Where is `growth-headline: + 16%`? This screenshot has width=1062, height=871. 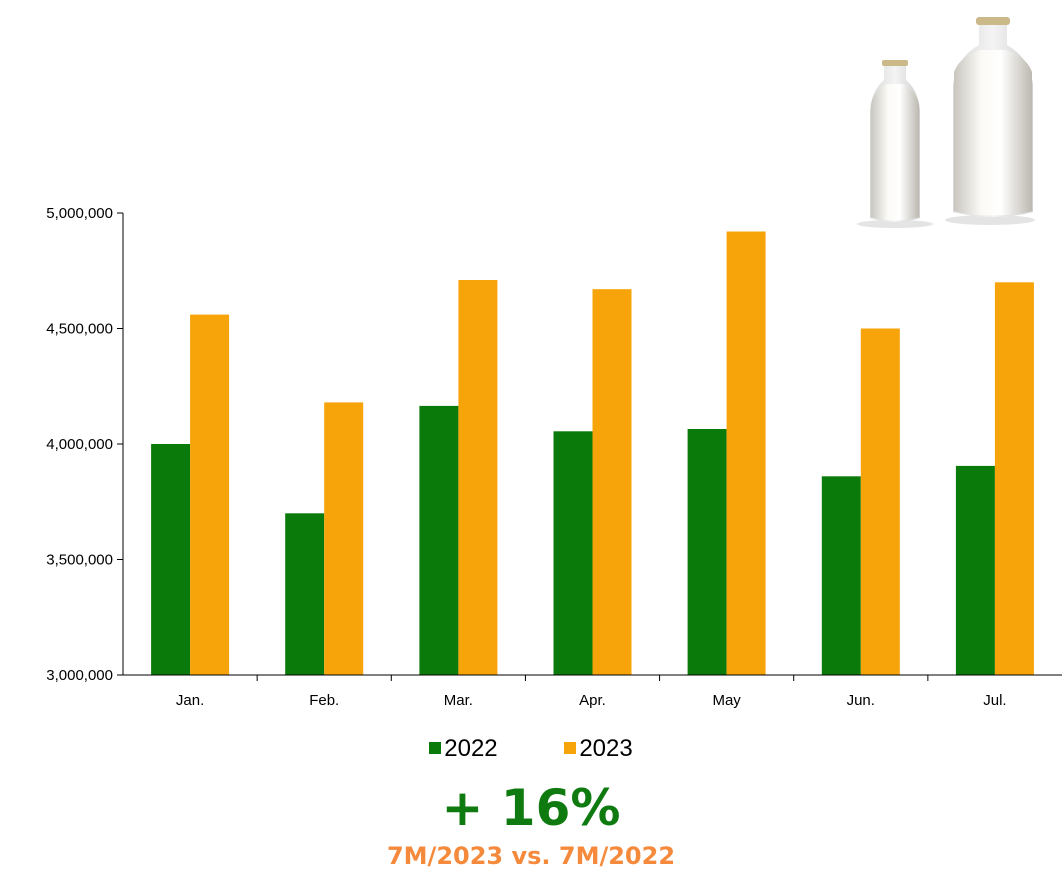
growth-headline: + 16% is located at coordinates (531, 808).